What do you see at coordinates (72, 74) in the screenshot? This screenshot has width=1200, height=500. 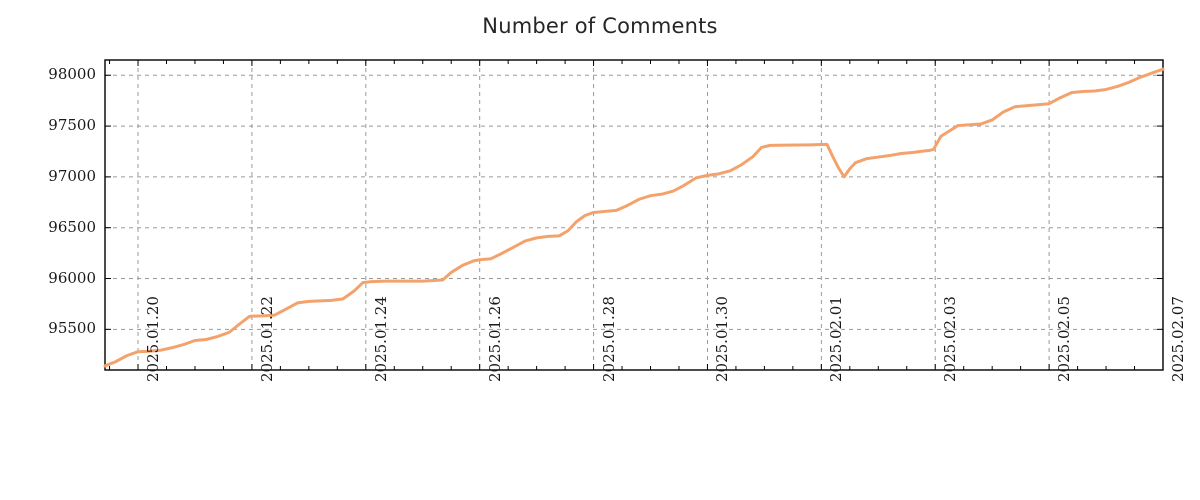 I see `y-axis-tick-label: 98000` at bounding box center [72, 74].